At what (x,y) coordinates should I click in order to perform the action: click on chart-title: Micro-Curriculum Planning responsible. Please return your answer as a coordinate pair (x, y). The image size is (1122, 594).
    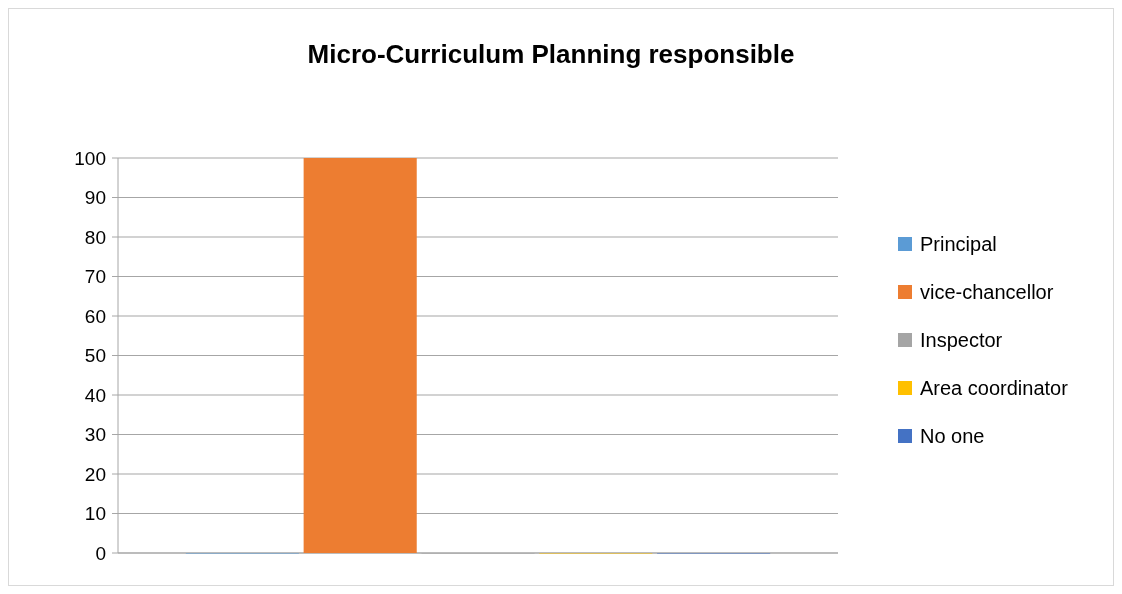
    Looking at the image, I should click on (551, 54).